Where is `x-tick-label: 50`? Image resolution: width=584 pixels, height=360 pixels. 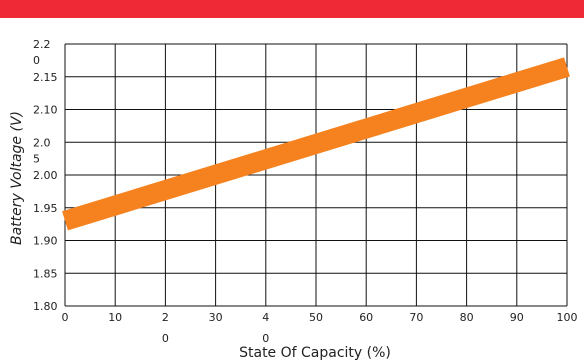 x-tick-label: 50 is located at coordinates (316, 317).